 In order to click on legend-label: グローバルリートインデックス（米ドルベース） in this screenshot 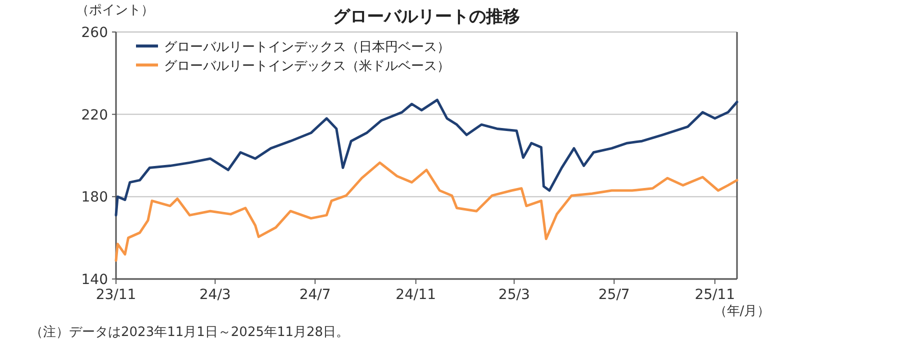, I will do `click(307, 66)`.